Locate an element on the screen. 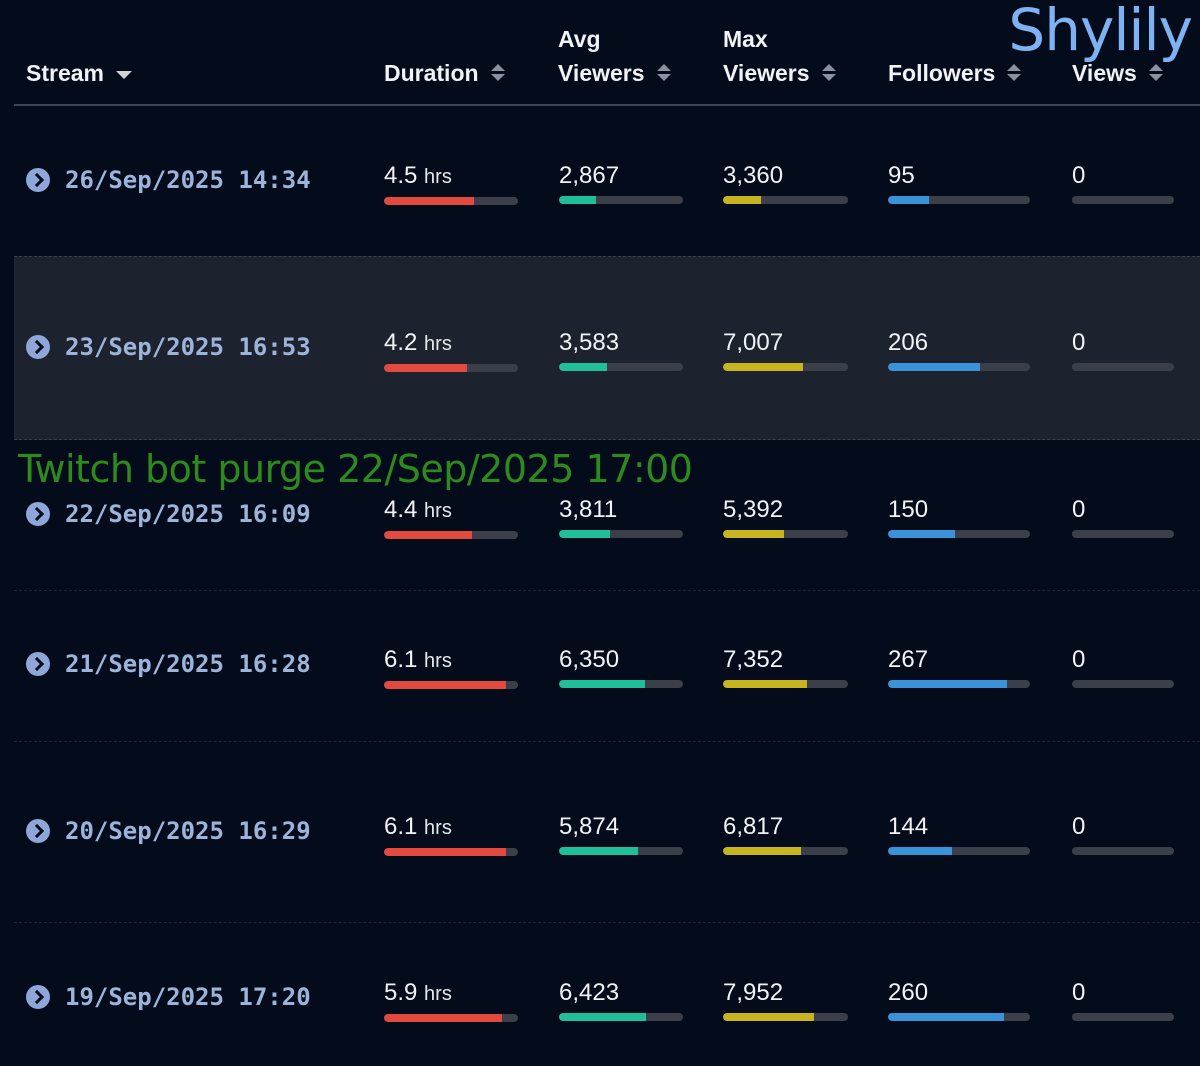  table-row: 21/Sep/2025 16:28 is located at coordinates (168, 664).